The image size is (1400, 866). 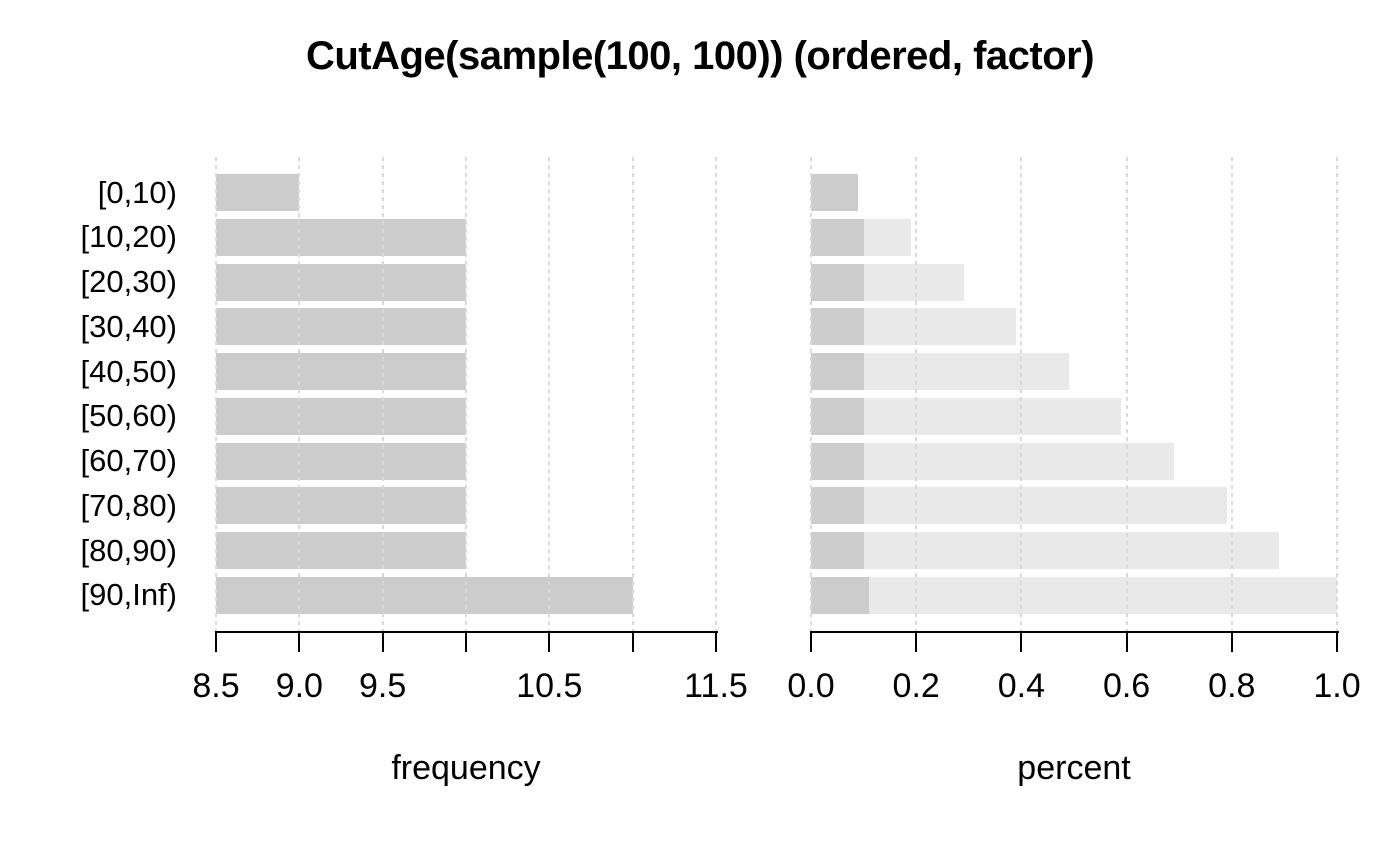 I want to click on category-label: [80,90), so click(x=128, y=550).